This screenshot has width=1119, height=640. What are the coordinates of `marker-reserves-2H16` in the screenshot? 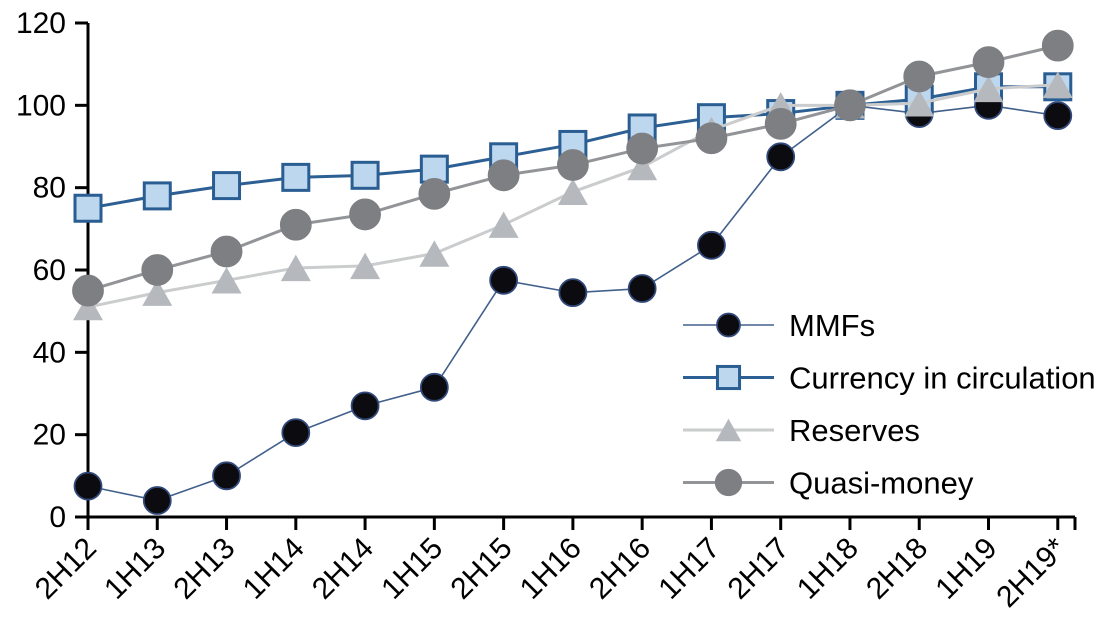 It's located at (642, 167).